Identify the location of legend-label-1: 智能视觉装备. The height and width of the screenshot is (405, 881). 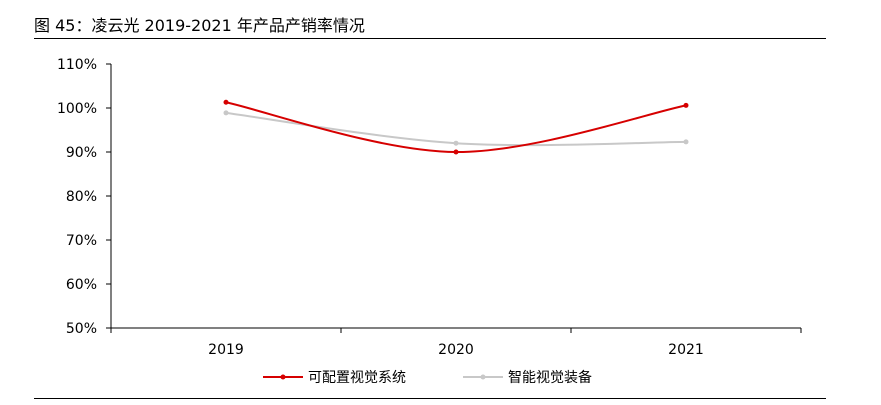
(550, 377).